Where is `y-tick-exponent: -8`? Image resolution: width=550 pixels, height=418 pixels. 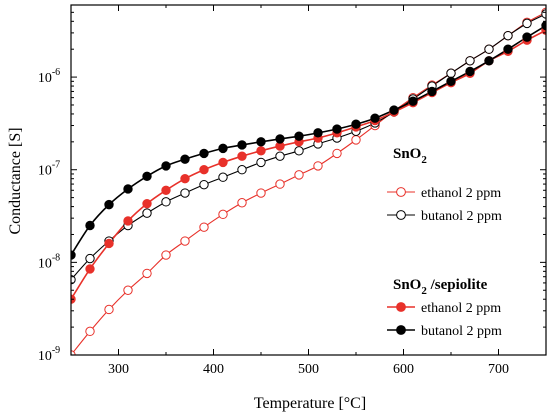 y-tick-exponent: -8 is located at coordinates (56, 257).